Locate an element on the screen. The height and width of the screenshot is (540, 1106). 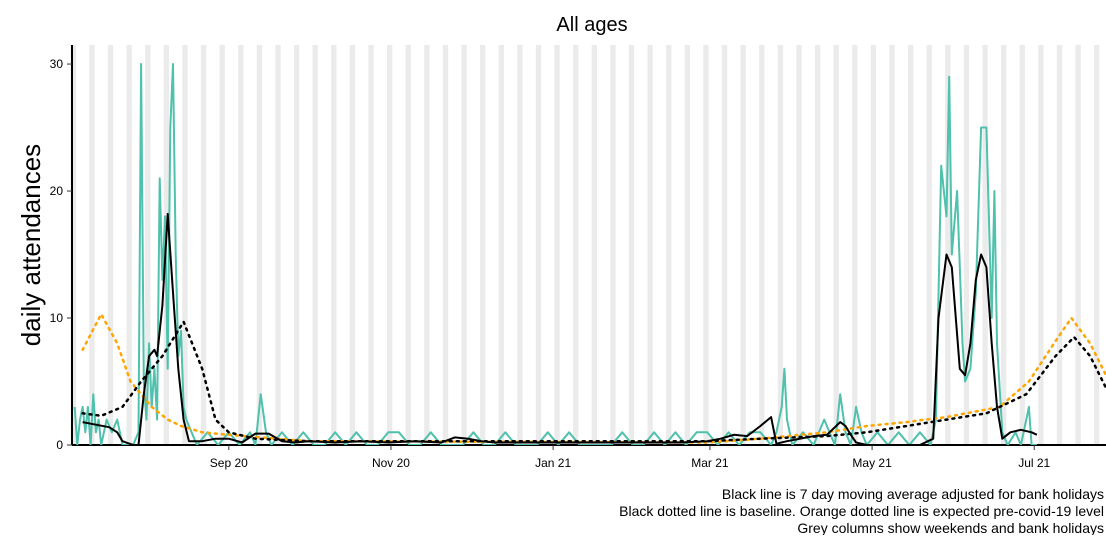
chart-title: All ages is located at coordinates (591, 25).